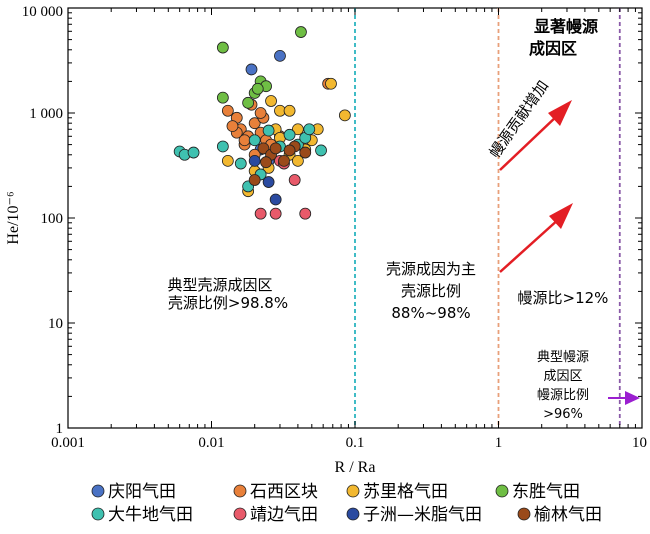  What do you see at coordinates (284, 515) in the screenshot?
I see `legend-label: 靖边气田` at bounding box center [284, 515].